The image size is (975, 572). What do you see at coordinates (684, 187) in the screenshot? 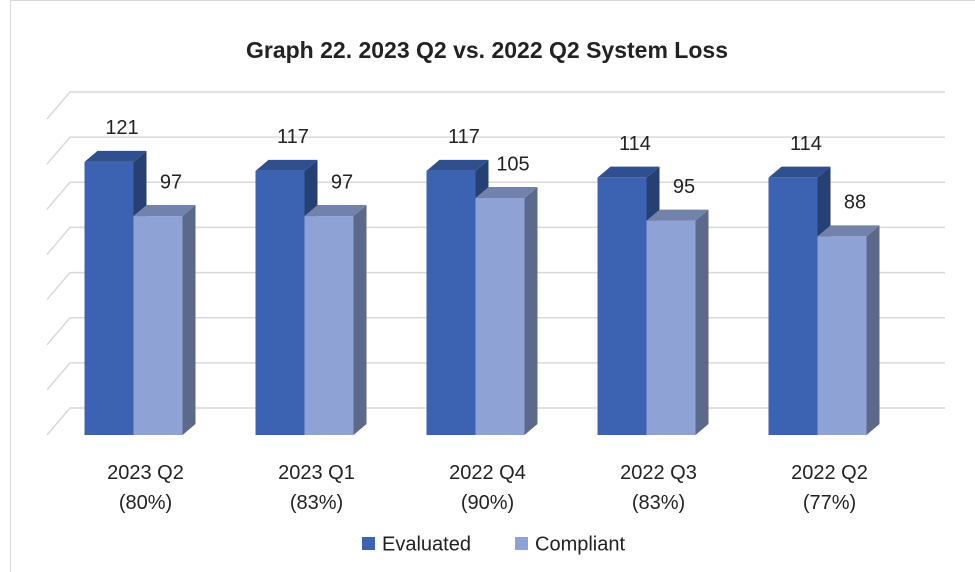
I see `value-label: 95` at bounding box center [684, 187].